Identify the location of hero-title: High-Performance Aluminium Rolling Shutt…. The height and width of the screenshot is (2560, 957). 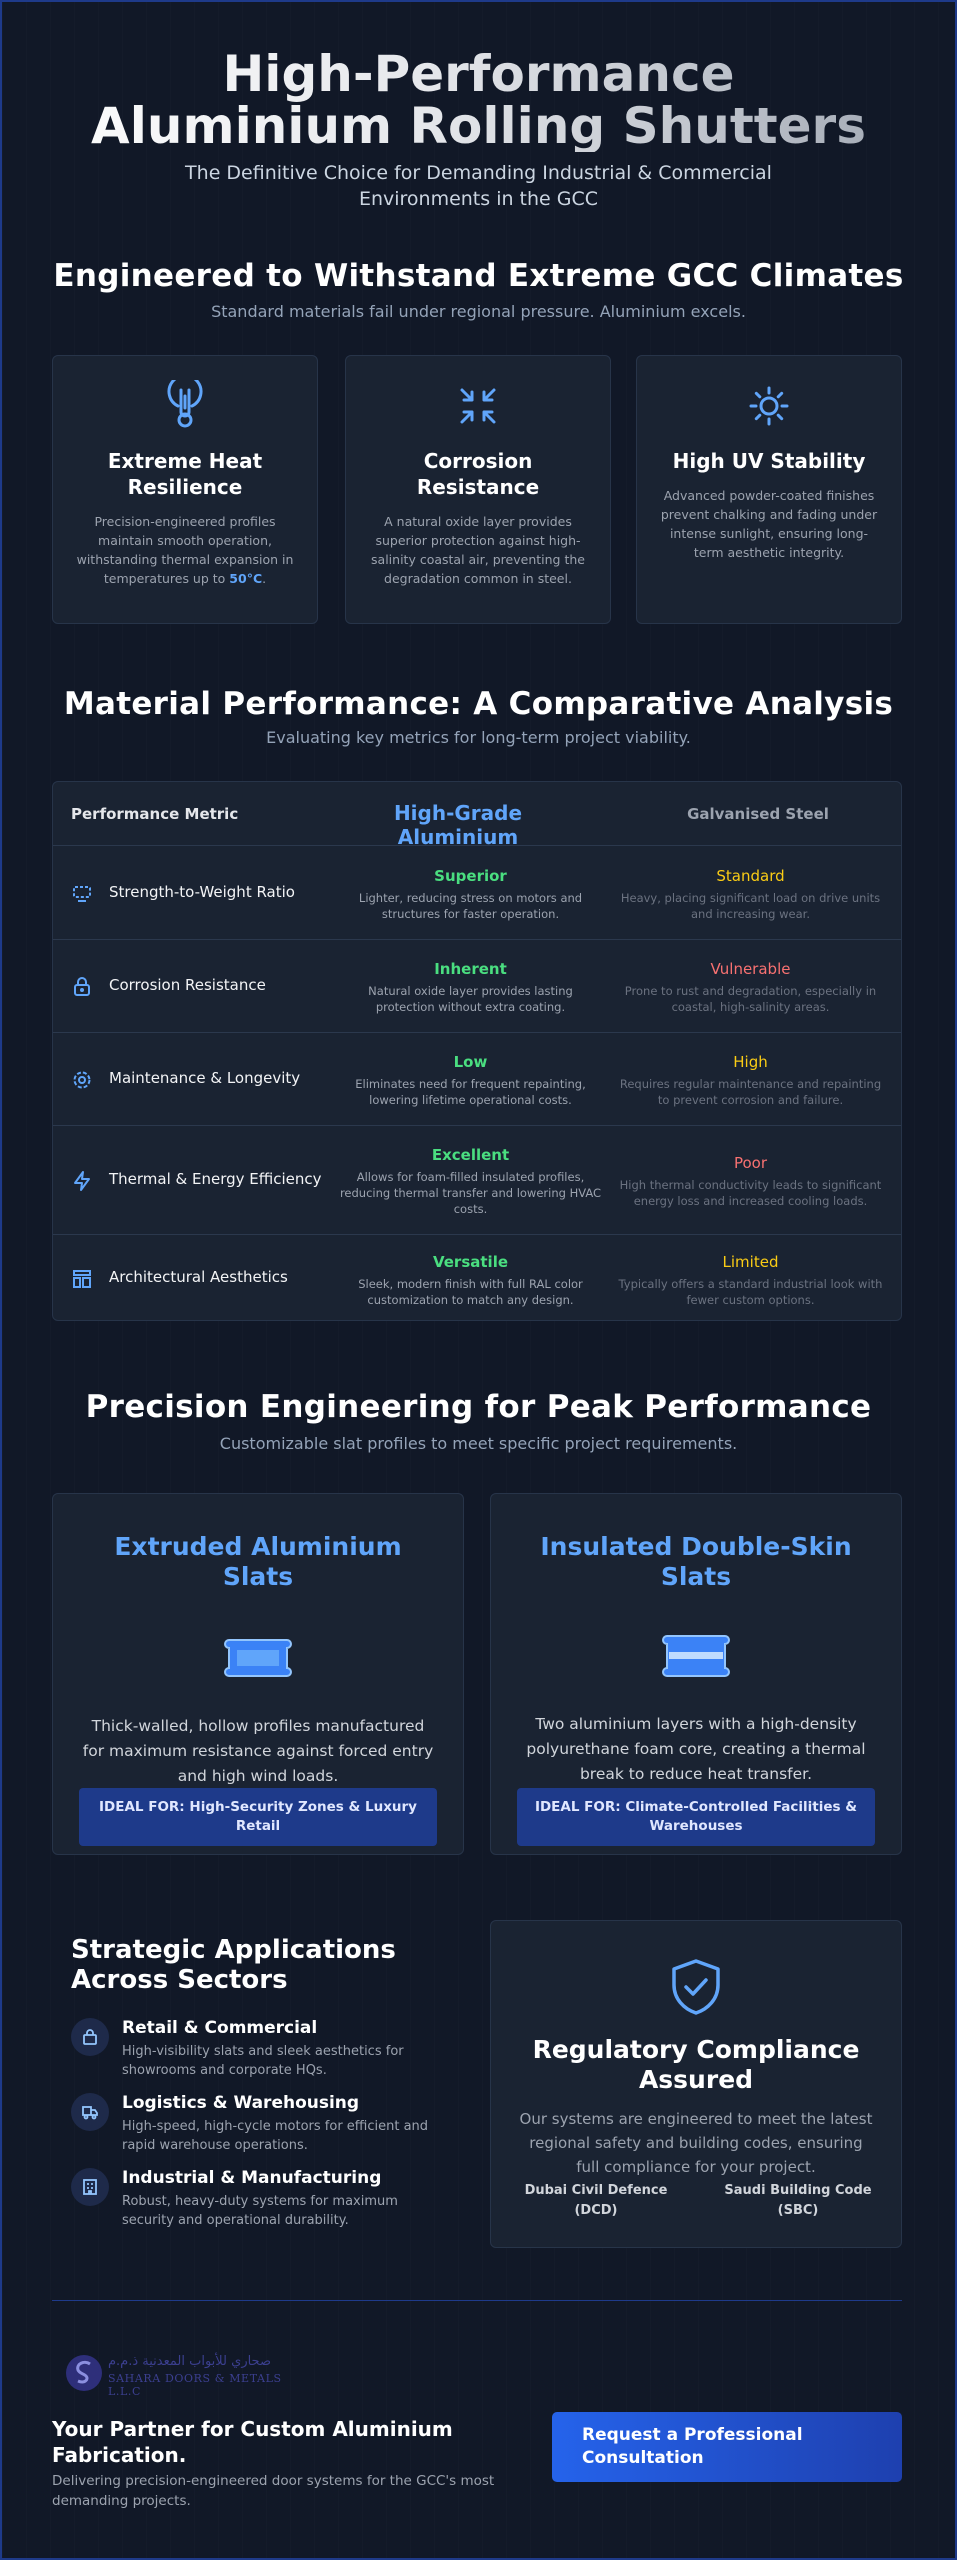
(478, 100).